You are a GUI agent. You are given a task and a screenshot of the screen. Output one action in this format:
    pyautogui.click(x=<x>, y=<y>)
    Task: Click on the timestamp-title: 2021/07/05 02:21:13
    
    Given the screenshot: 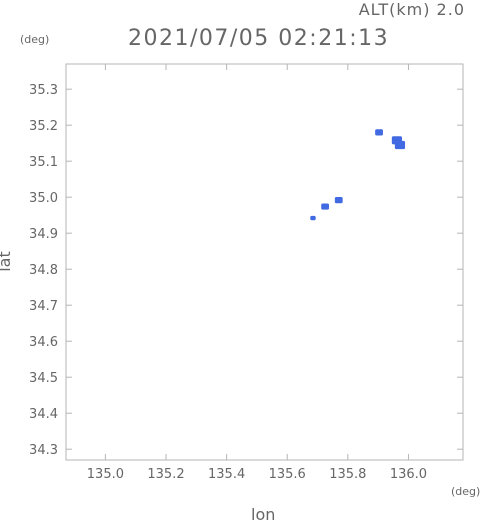 What is the action you would take?
    pyautogui.click(x=259, y=38)
    